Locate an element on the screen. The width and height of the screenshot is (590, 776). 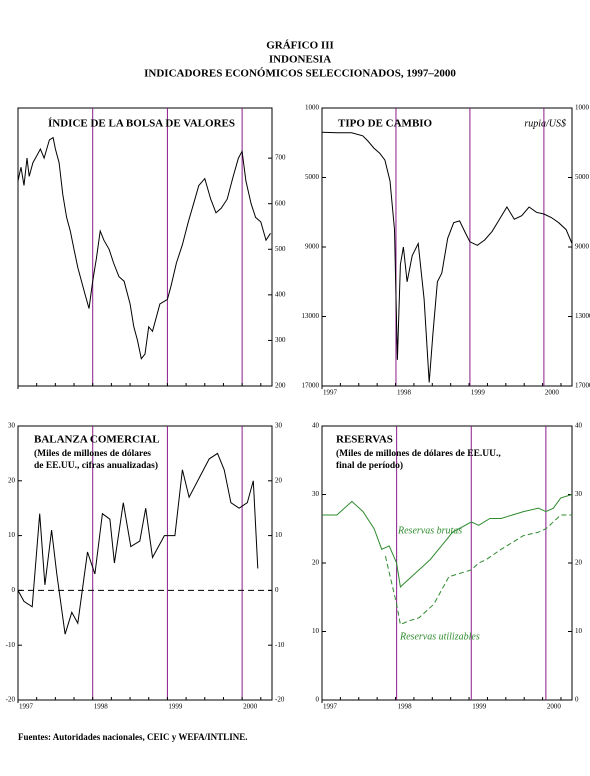
header-line: INDONESIA is located at coordinates (300, 60).